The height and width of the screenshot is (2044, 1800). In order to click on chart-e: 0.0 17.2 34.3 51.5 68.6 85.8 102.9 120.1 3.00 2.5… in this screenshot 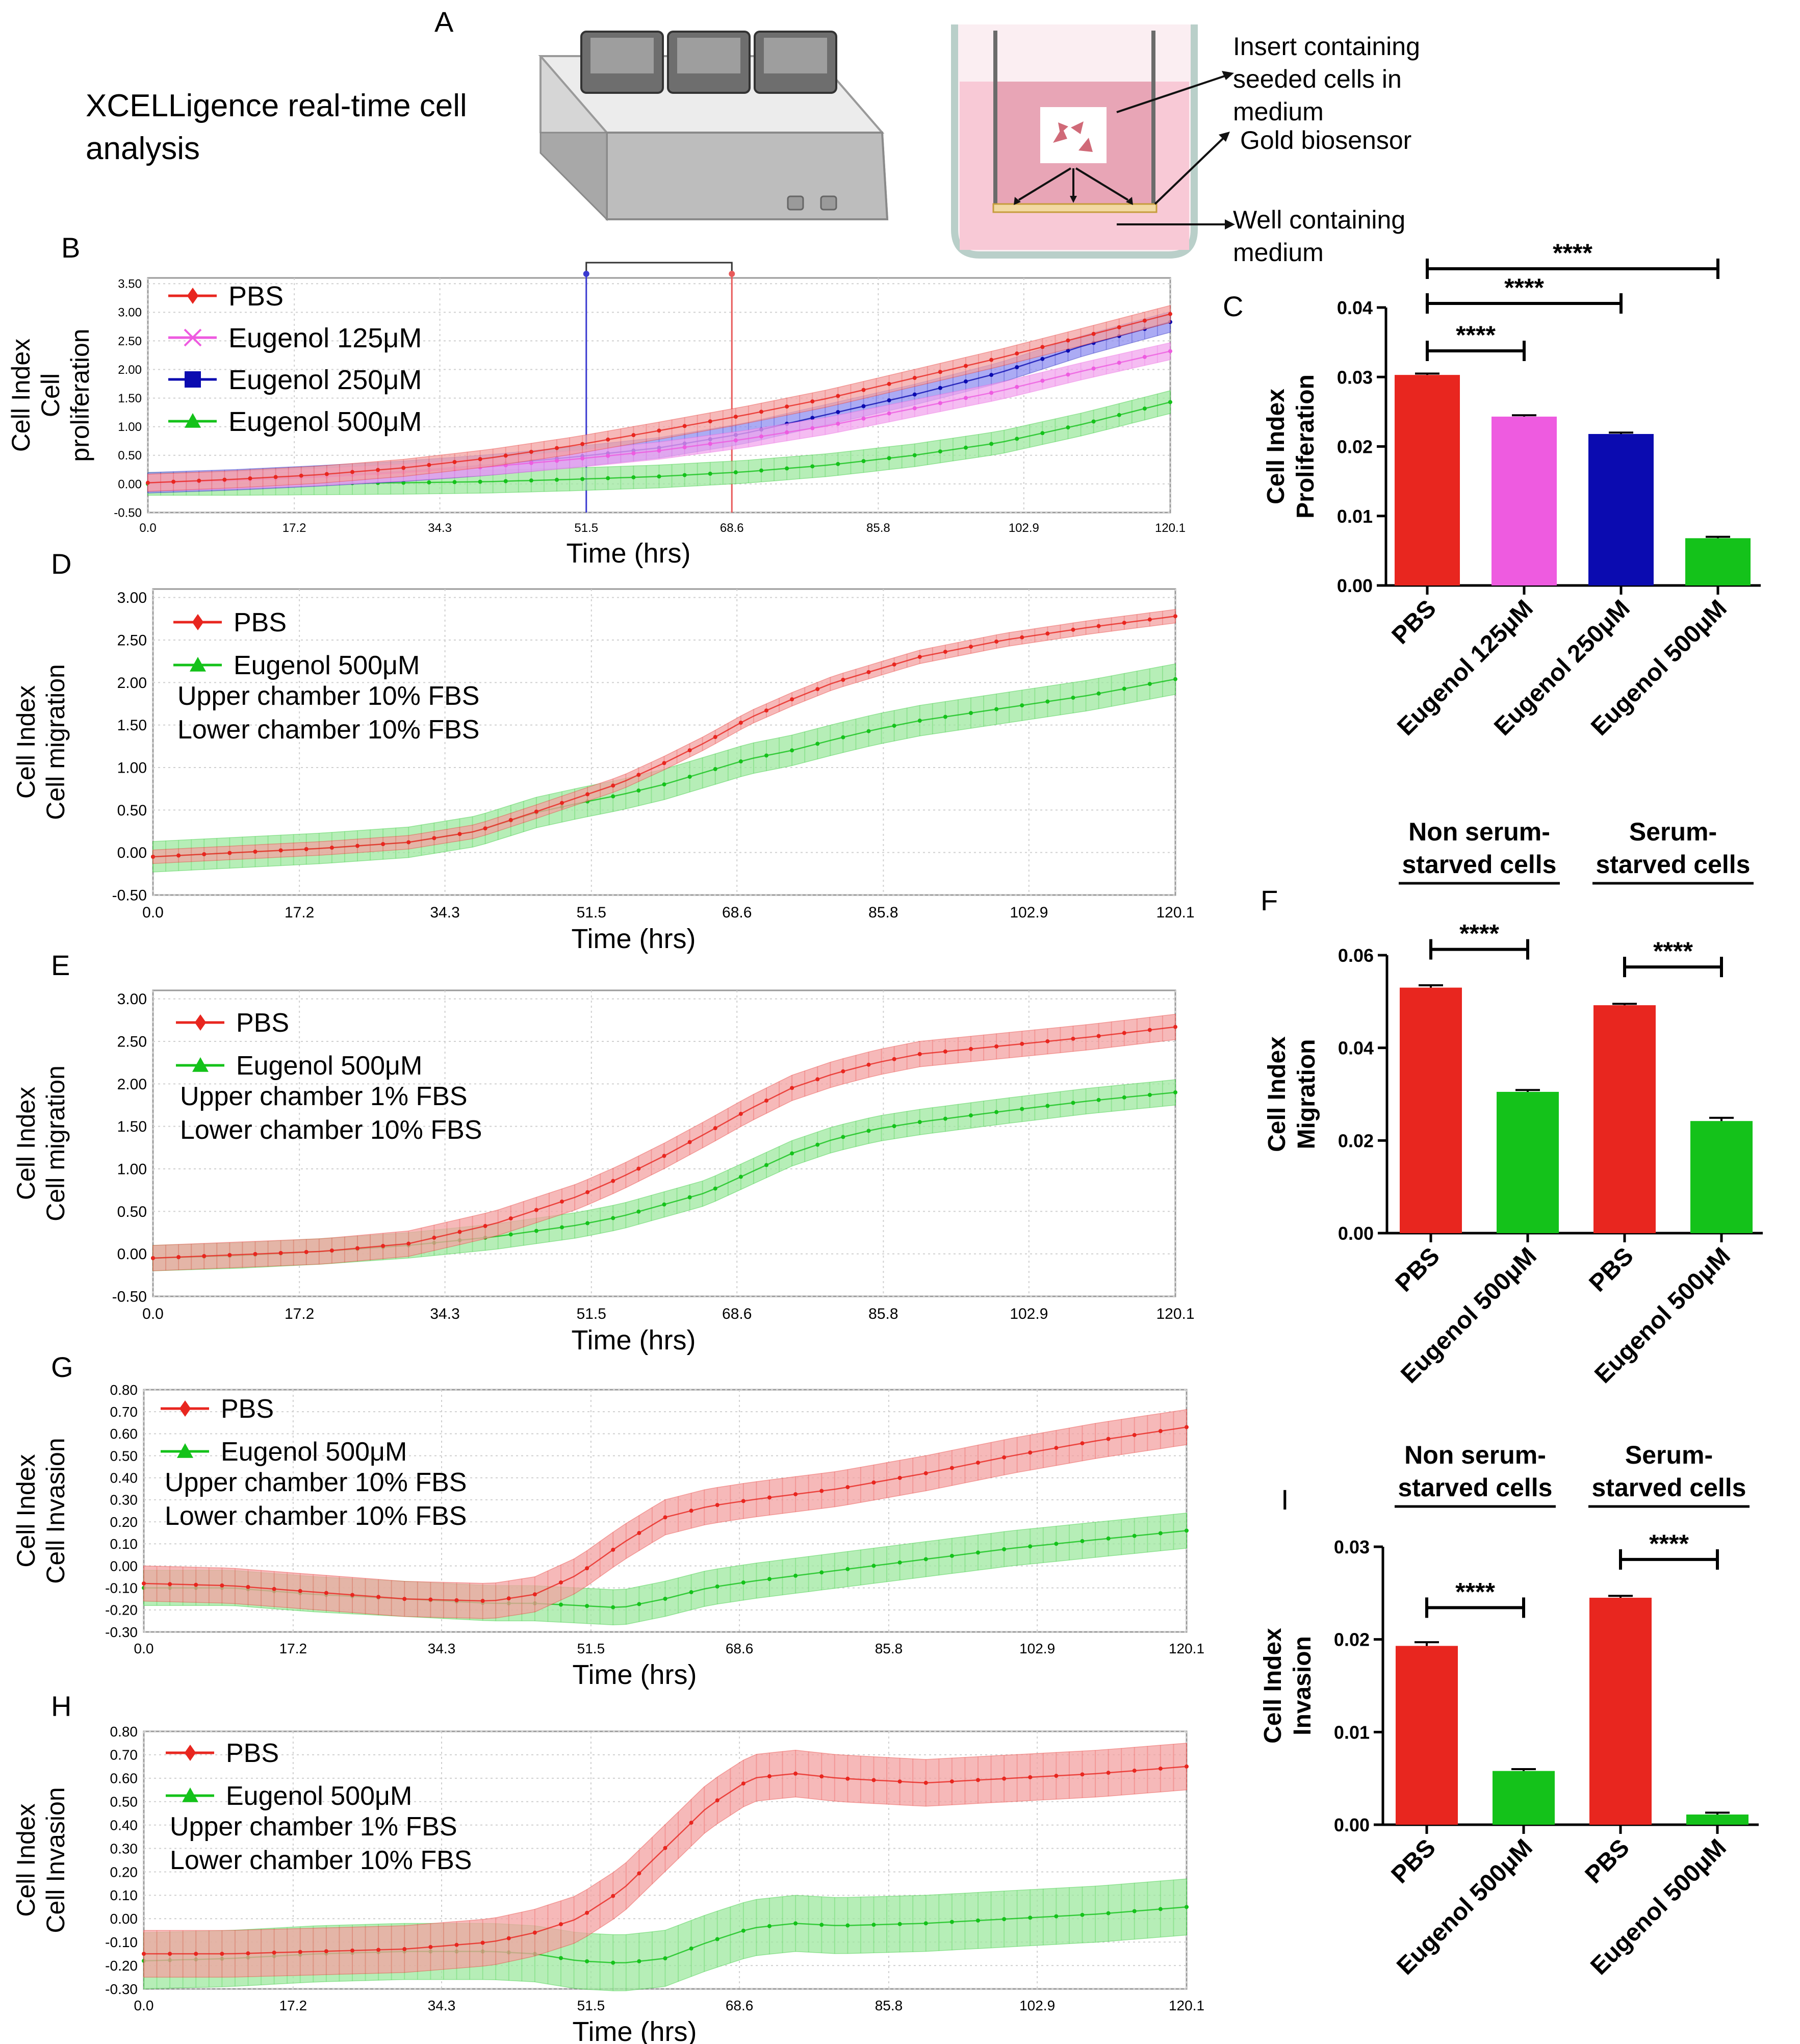, I will do `click(603, 1153)`.